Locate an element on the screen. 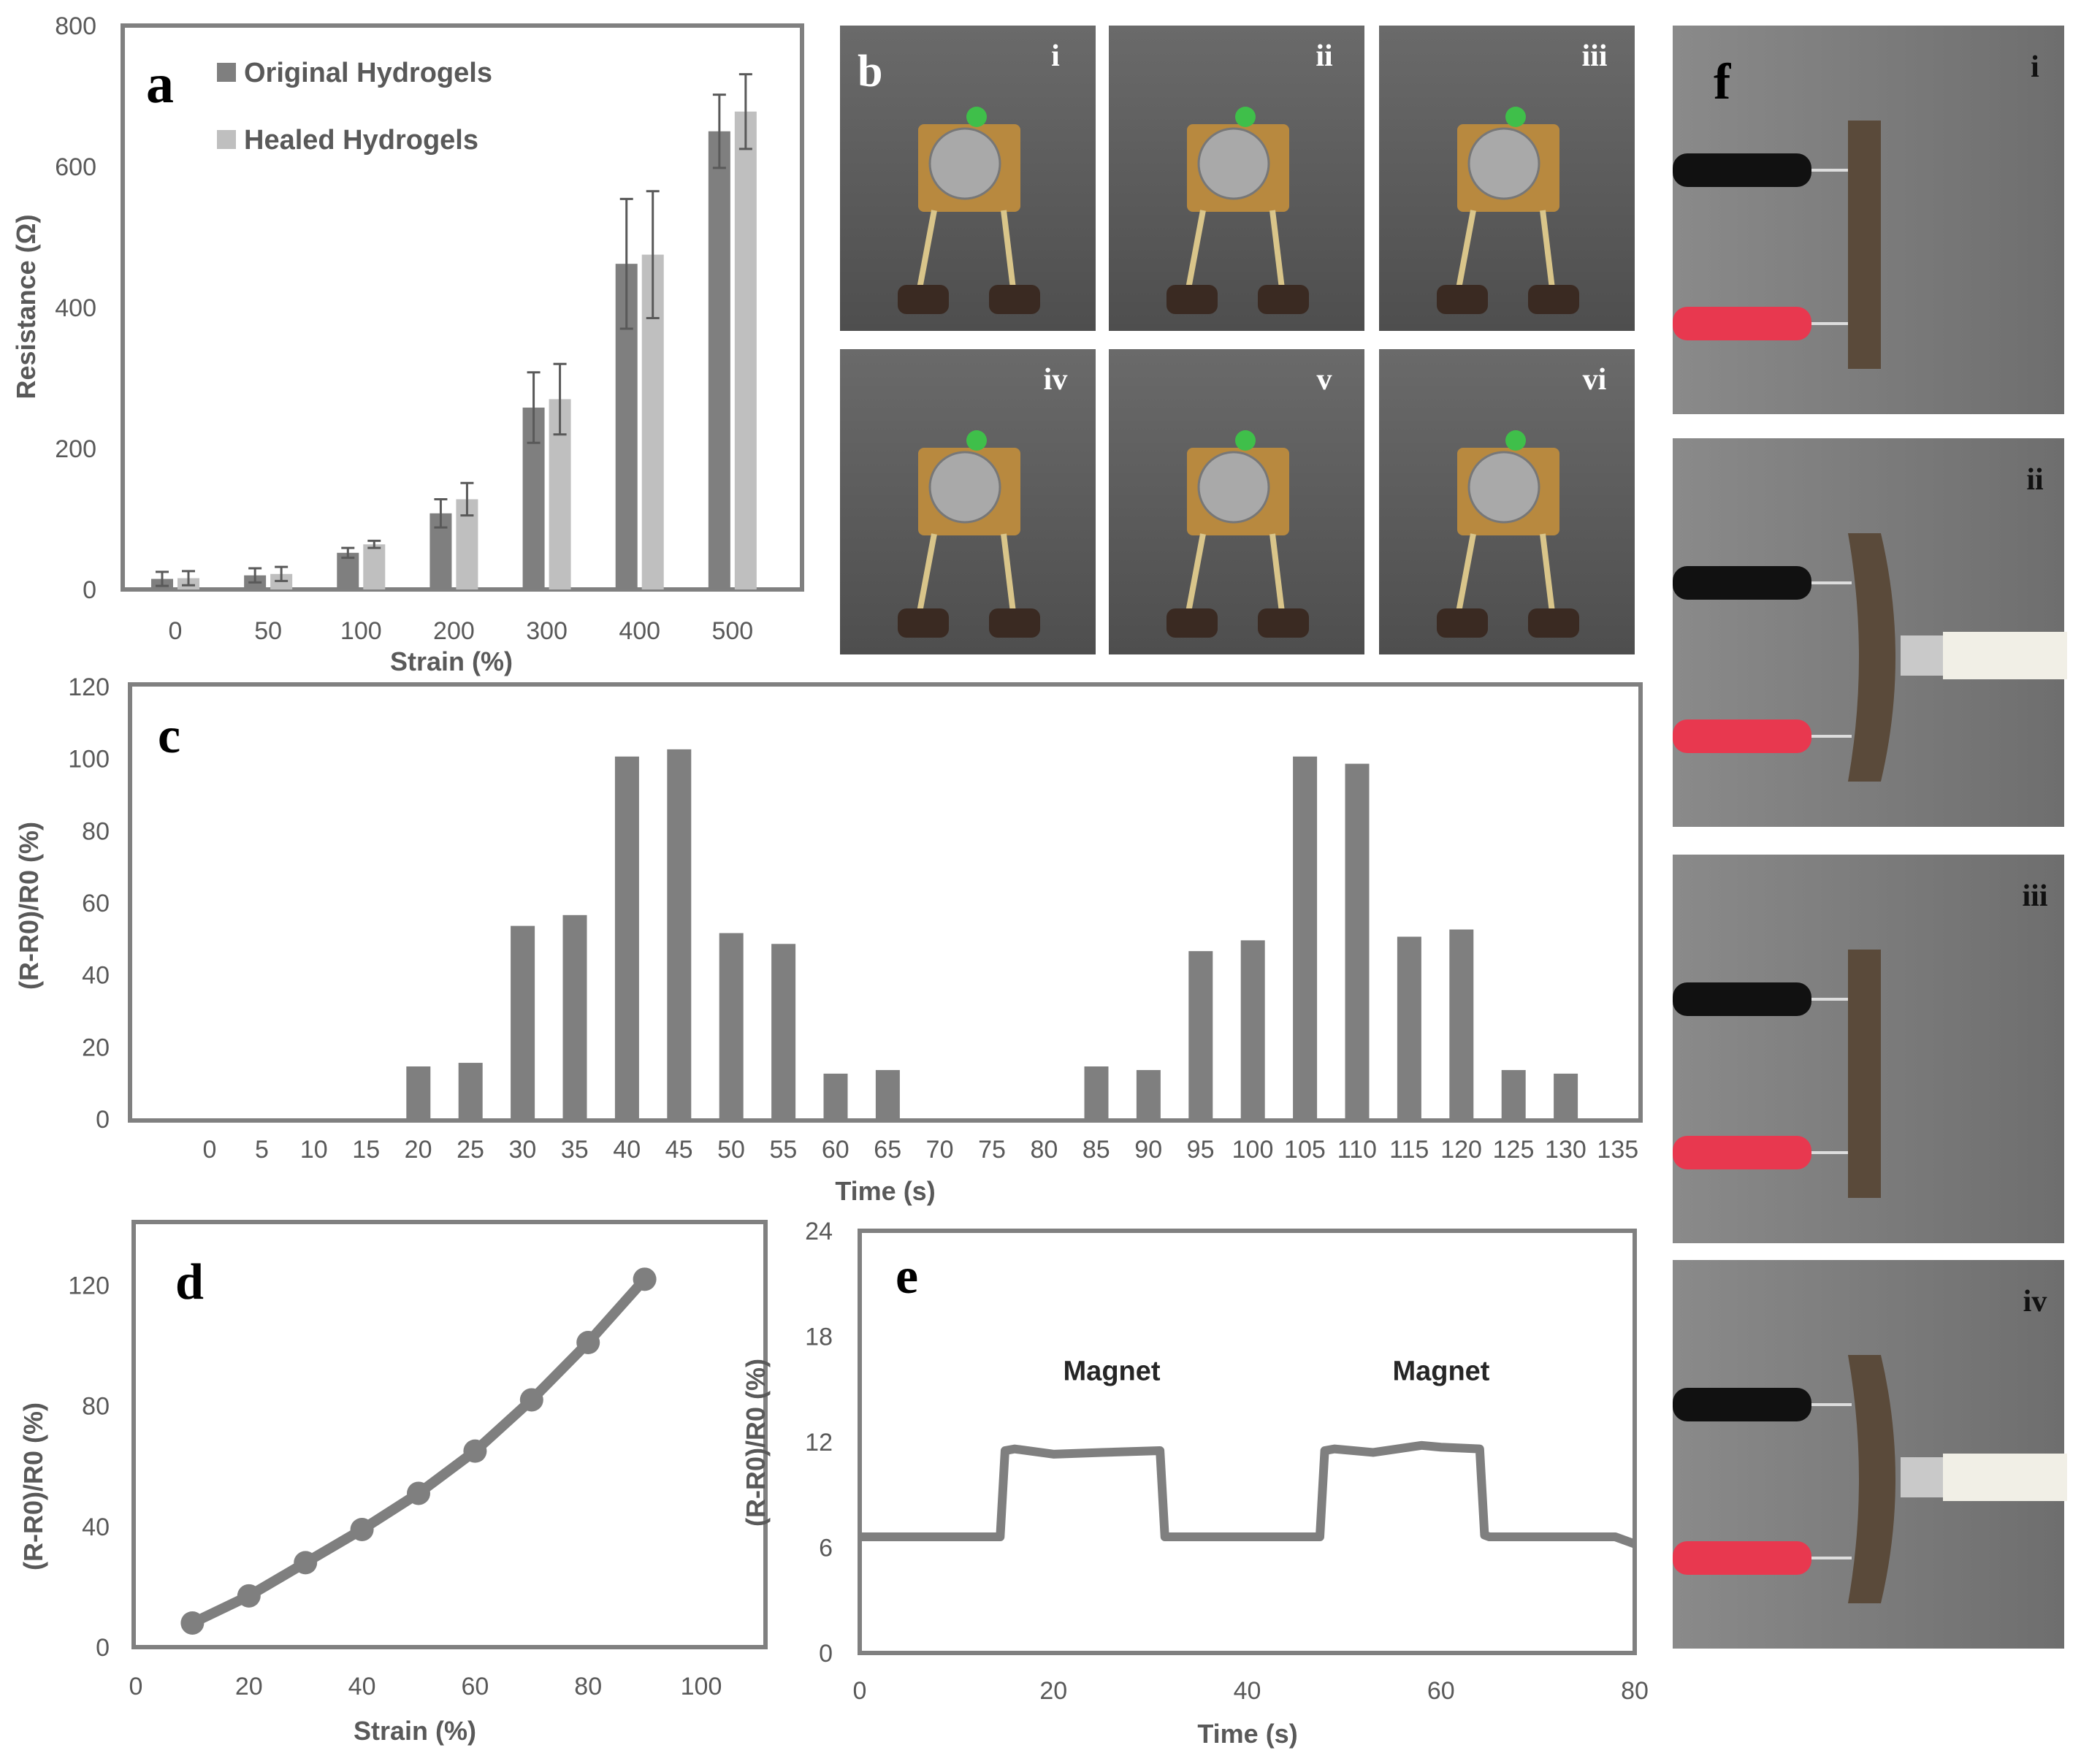 The height and width of the screenshot is (1764, 2081). y-axis-label-a: Resistance (Ω) is located at coordinates (26, 307).